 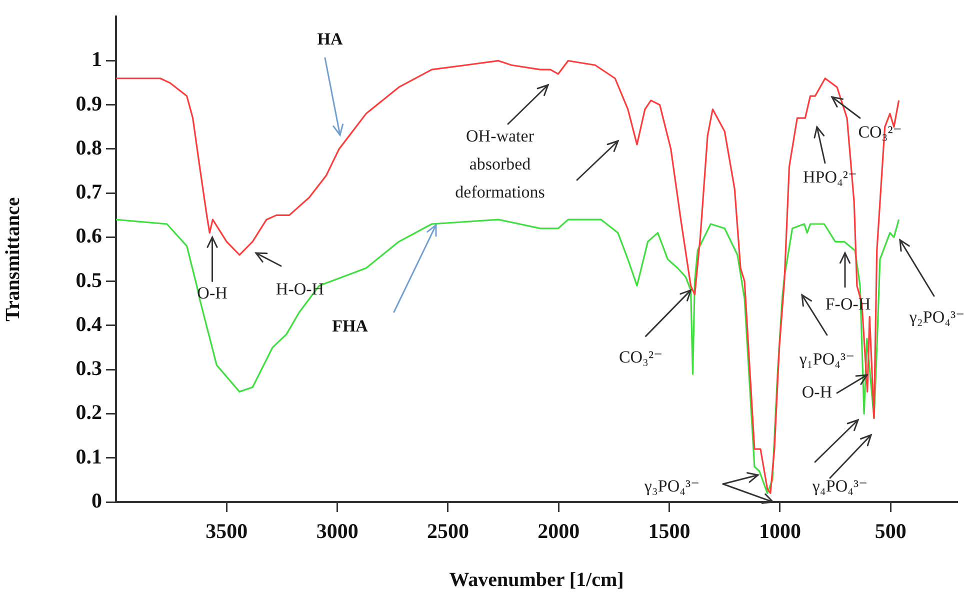 I want to click on series-label: FHA, so click(x=350, y=326).